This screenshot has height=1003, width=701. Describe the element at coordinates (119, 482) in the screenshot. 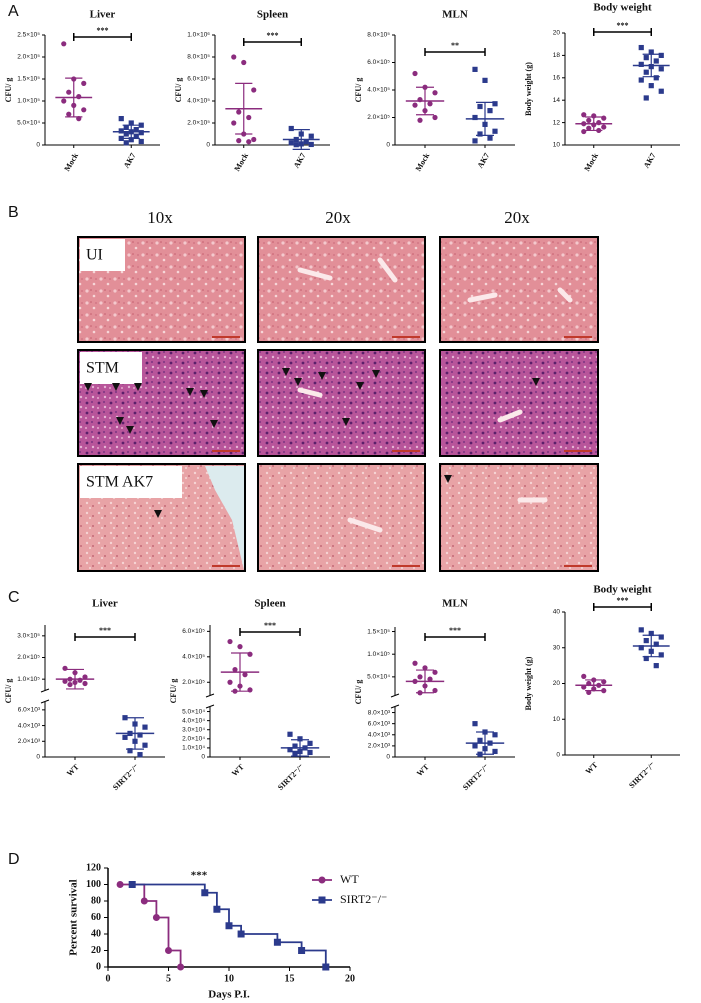

I see `row-label: STM AK7` at that location.